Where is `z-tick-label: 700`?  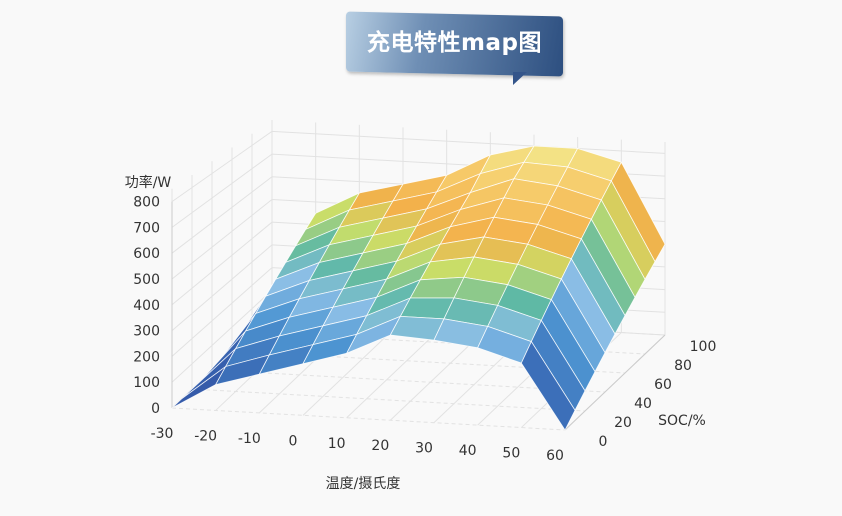
z-tick-label: 700 is located at coordinates (146, 228).